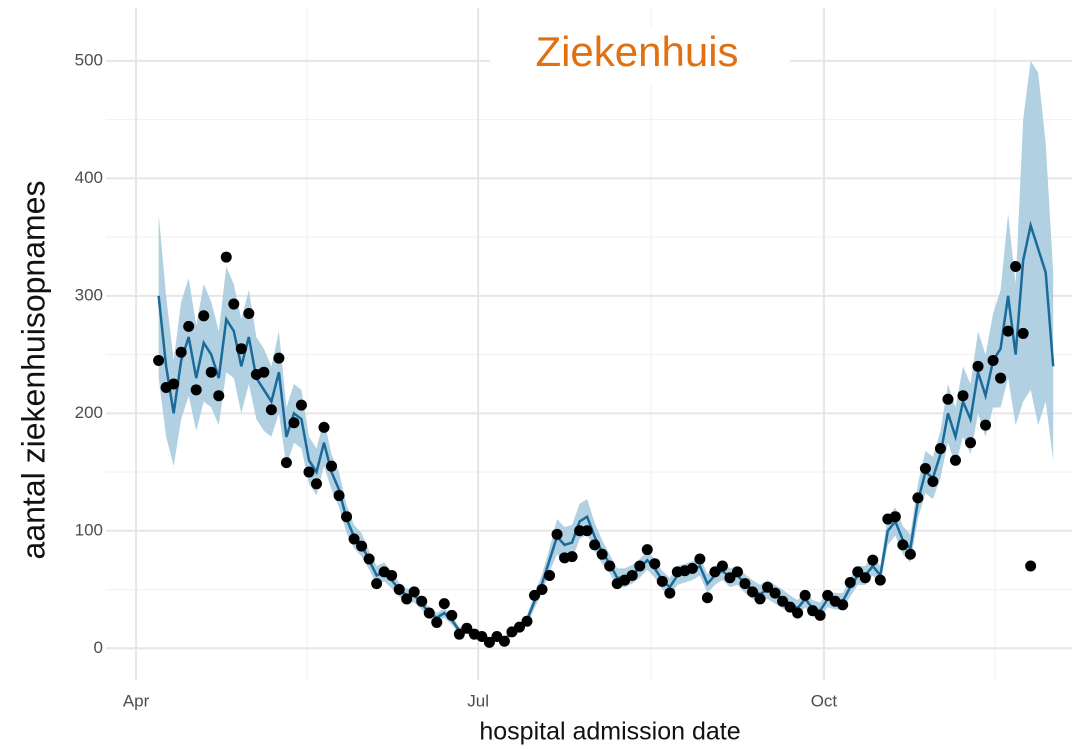 The height and width of the screenshot is (749, 1089). I want to click on y-axis-label: aantal ziekenhuisopnames, so click(33, 370).